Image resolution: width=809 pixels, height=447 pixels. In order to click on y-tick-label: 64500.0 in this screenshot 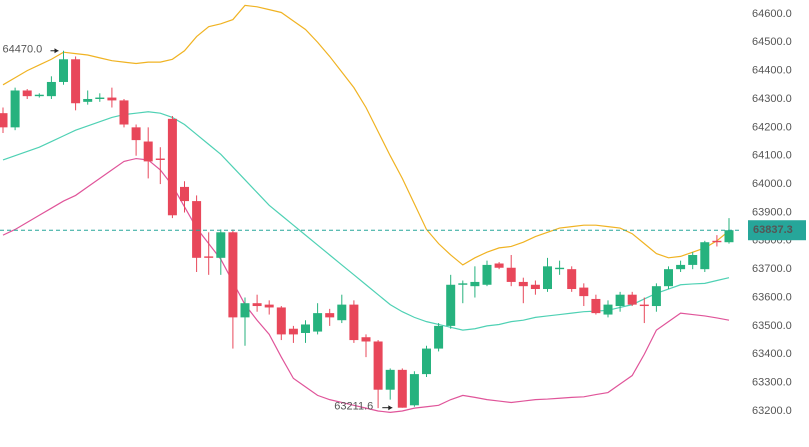, I will do `click(772, 42)`.